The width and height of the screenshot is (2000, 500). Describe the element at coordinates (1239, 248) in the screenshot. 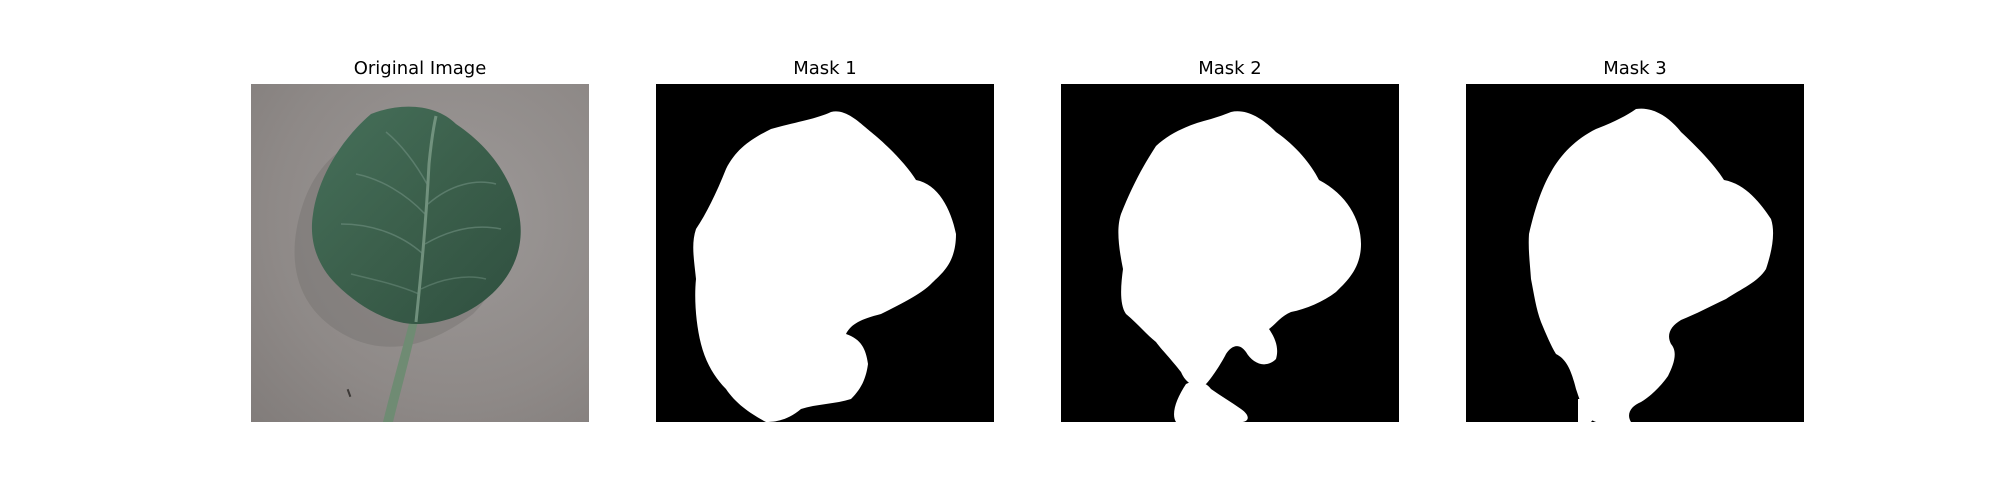

I see `mask-2-region` at that location.